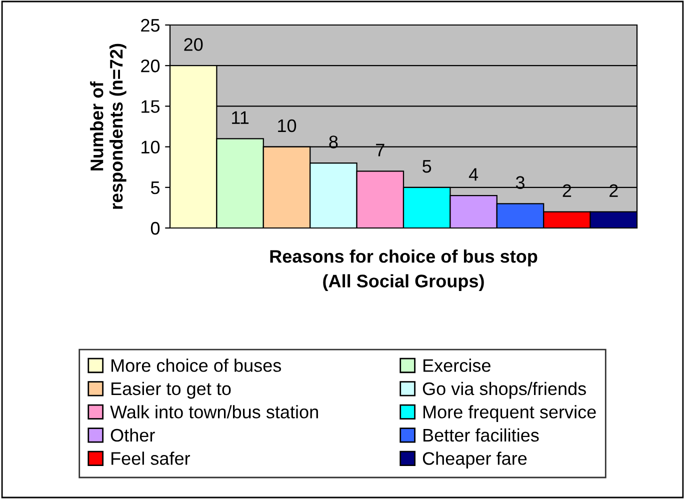  Describe the element at coordinates (481, 435) in the screenshot. I see `legend-label: Better facilities` at that location.